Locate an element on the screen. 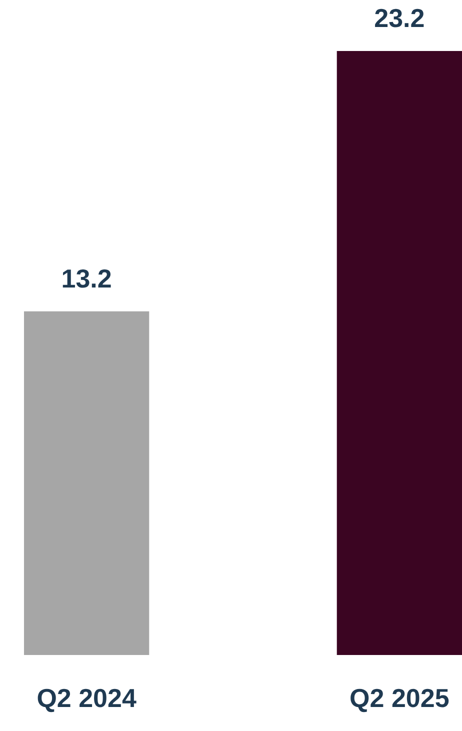  x-tick-label: Q2 2025 is located at coordinates (400, 698).